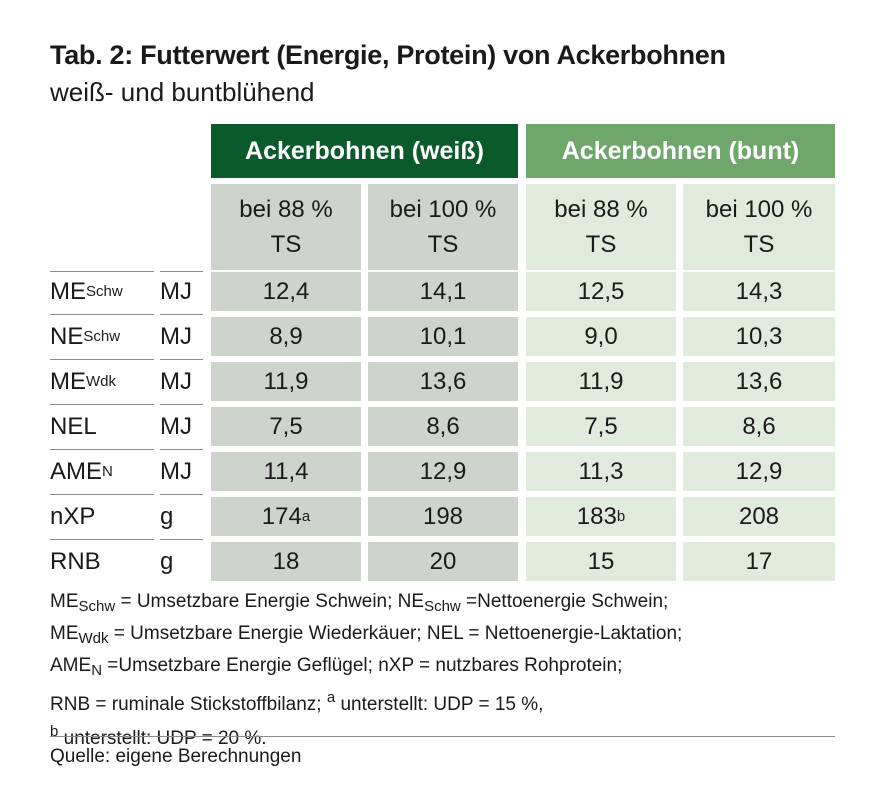 The height and width of the screenshot is (800, 873). What do you see at coordinates (85, 336) in the screenshot?
I see `row-label: NE Schw` at bounding box center [85, 336].